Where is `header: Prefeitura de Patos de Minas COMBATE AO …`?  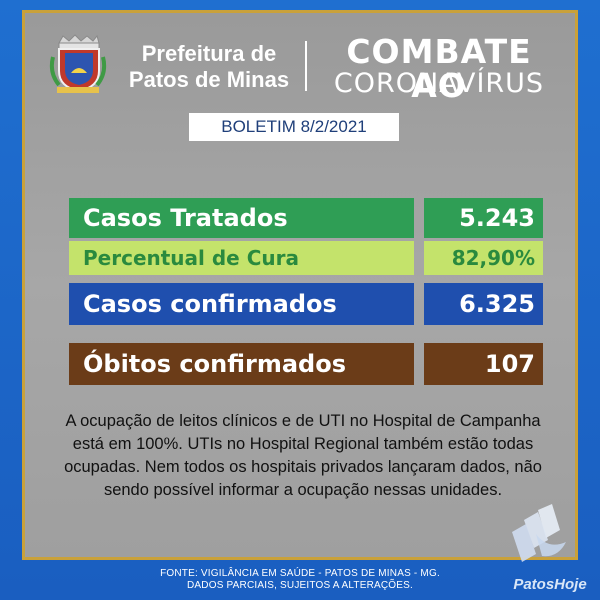
header: Prefeitura de Patos de Minas COMBATE AO … is located at coordinates (300, 60).